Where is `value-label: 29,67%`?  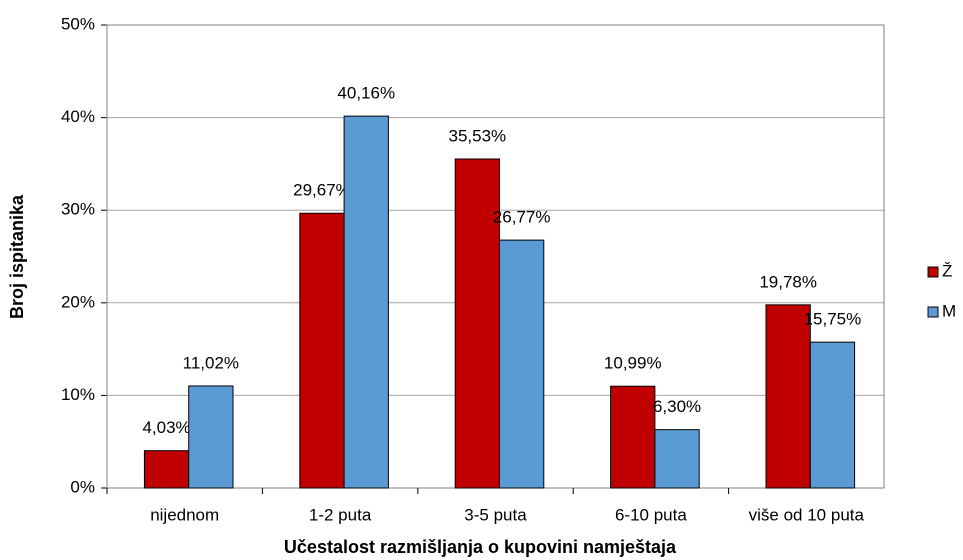 value-label: 29,67% is located at coordinates (322, 190).